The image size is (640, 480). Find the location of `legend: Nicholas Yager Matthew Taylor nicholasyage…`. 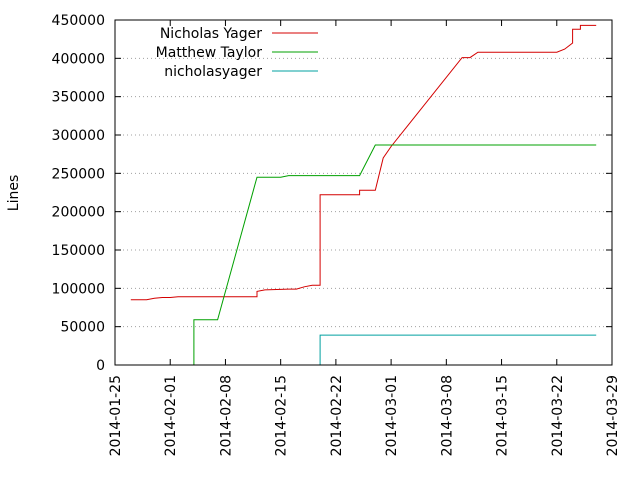

legend: Nicholas Yager Matthew Taylor nicholasyage… is located at coordinates (237, 53).